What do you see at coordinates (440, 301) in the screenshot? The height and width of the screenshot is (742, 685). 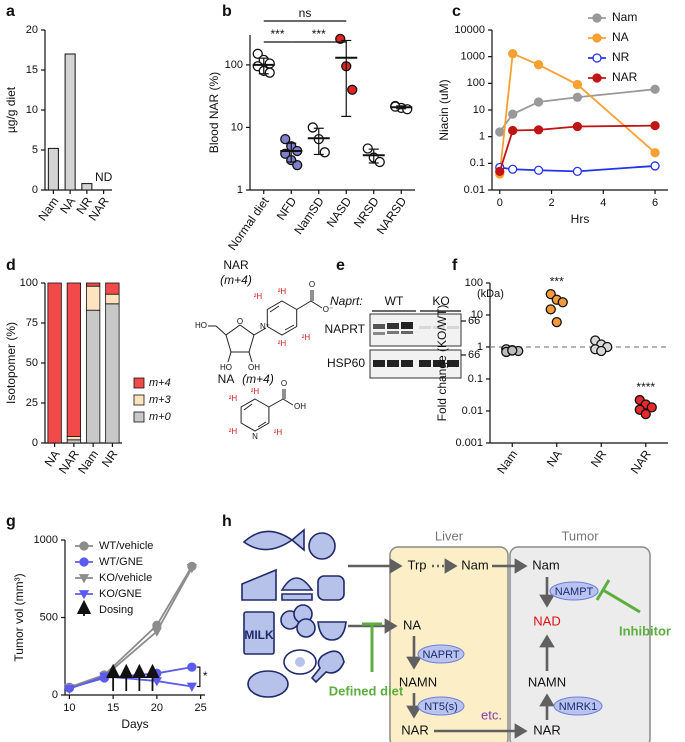 I see `group-label: KO` at bounding box center [440, 301].